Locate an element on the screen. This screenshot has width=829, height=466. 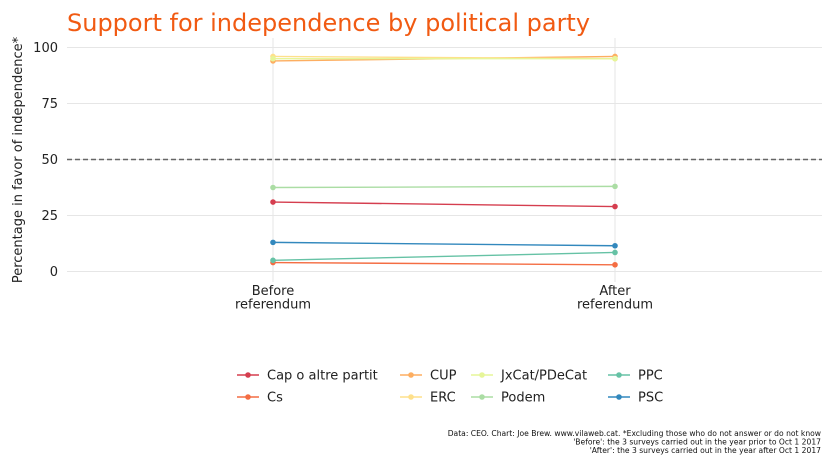
x-tick-label: After referendum is located at coordinates (615, 298).